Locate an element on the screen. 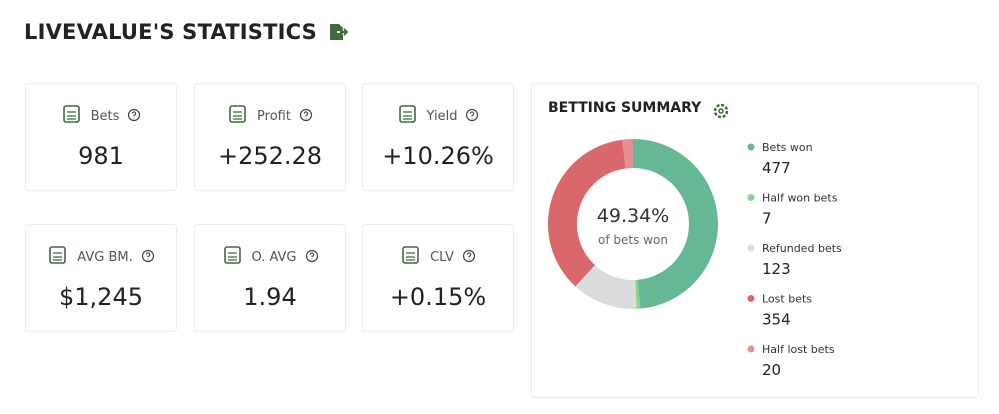  stat-label-row: AVG BM. is located at coordinates (101, 255).